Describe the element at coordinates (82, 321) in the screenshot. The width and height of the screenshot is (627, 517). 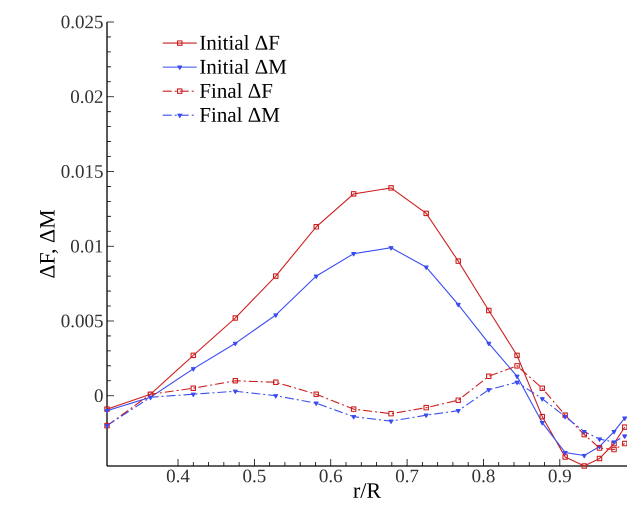
I see `y-tick-label: 0.005` at that location.